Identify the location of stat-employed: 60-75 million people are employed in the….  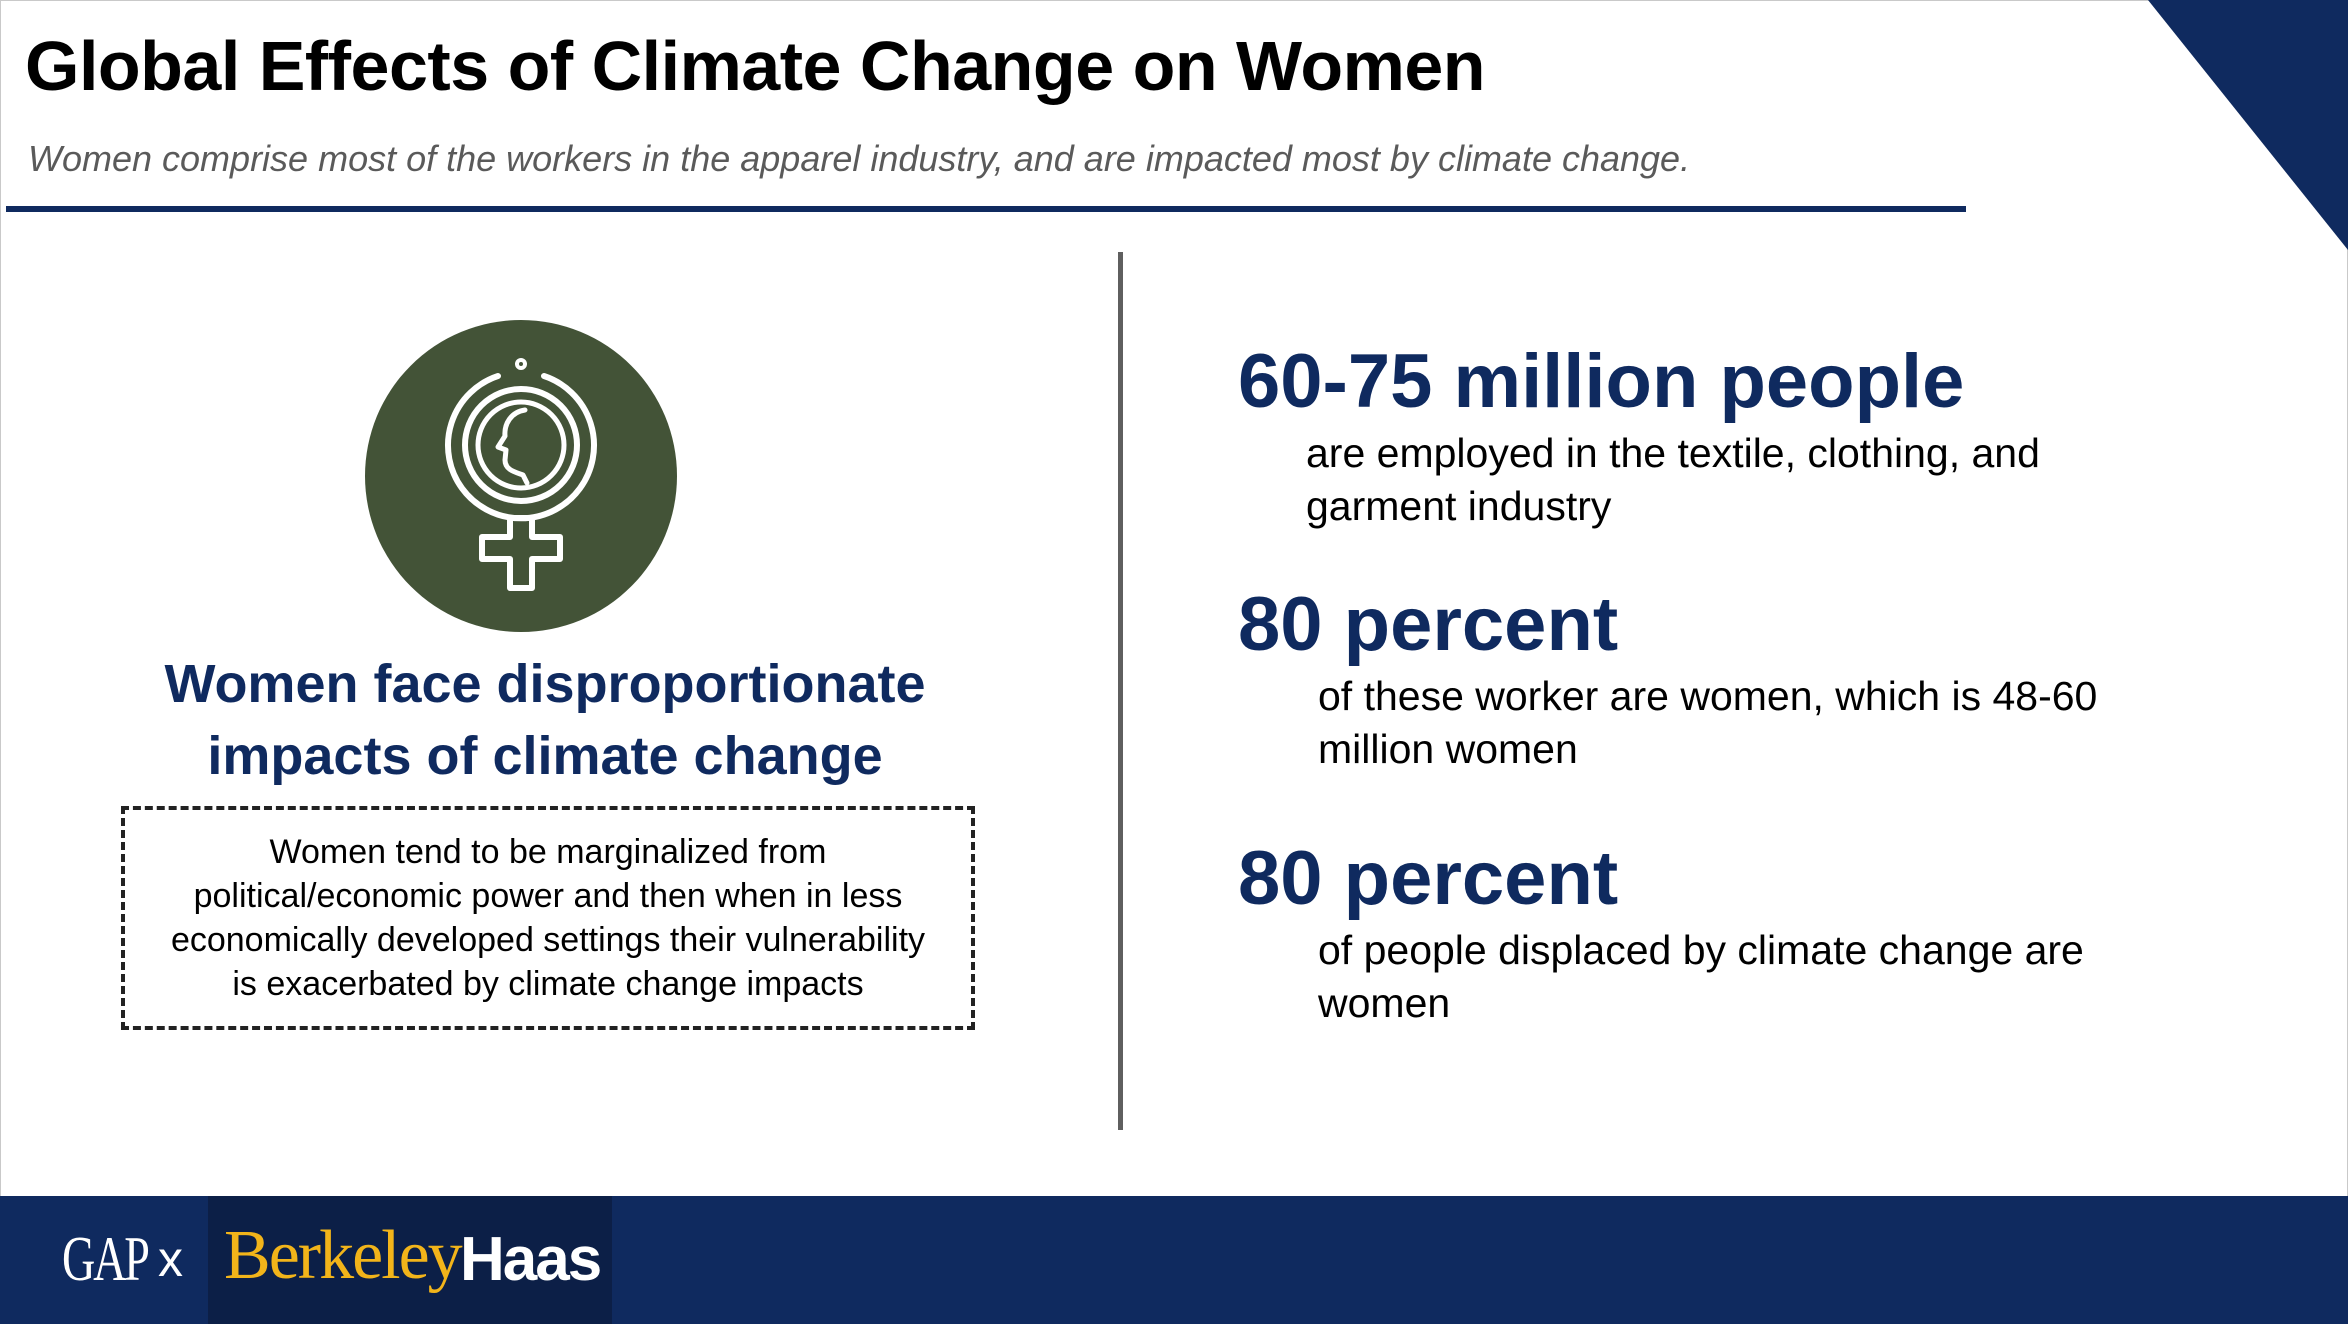
(1763, 435).